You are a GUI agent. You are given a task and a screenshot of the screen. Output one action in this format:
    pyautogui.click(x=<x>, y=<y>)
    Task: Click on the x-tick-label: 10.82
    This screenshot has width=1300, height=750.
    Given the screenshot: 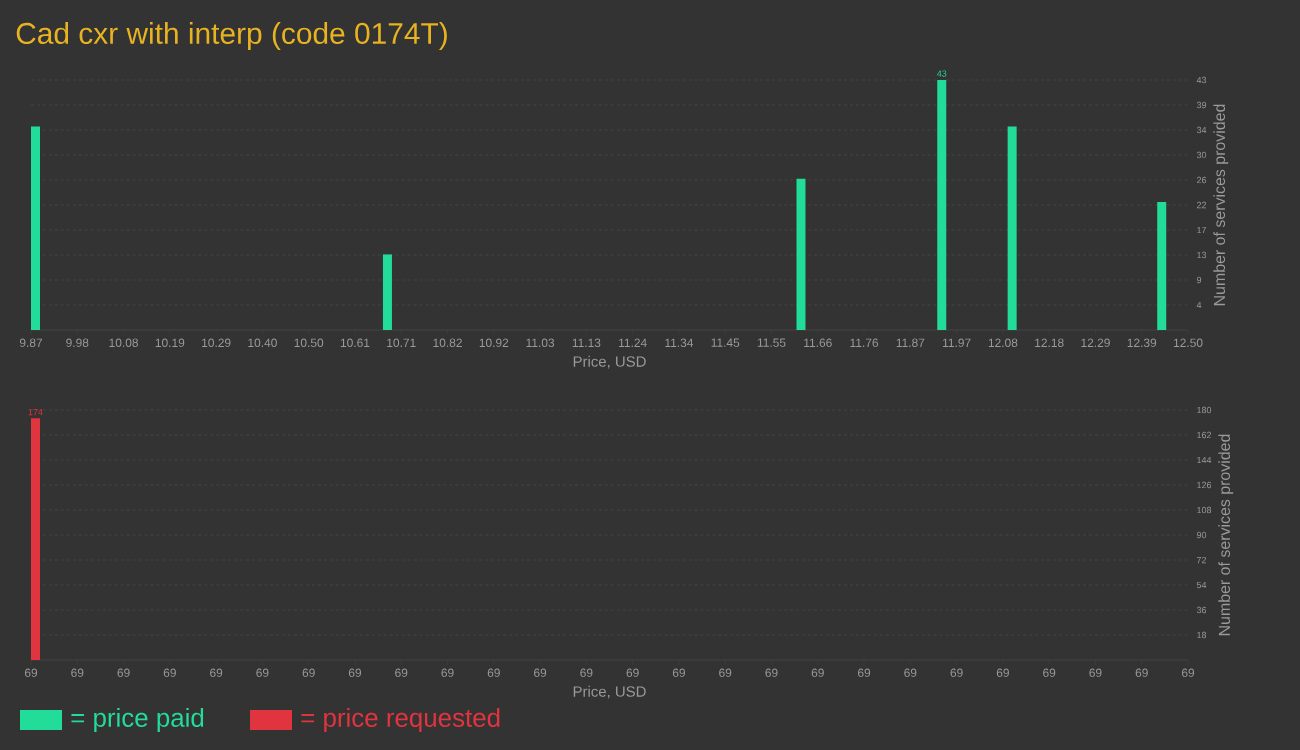 What is the action you would take?
    pyautogui.click(x=447, y=342)
    